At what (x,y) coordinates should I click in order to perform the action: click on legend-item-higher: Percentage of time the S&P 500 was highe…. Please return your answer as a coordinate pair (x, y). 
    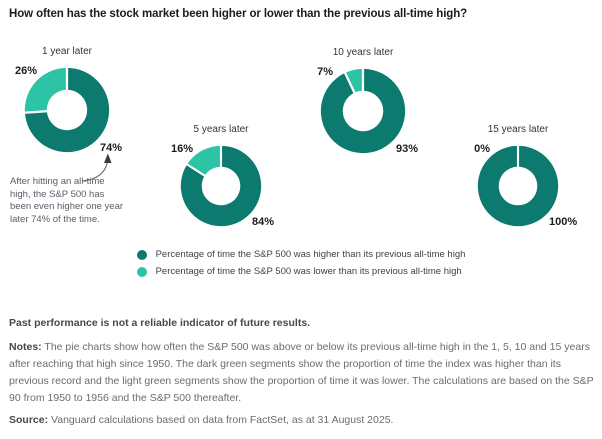
    Looking at the image, I should click on (301, 254).